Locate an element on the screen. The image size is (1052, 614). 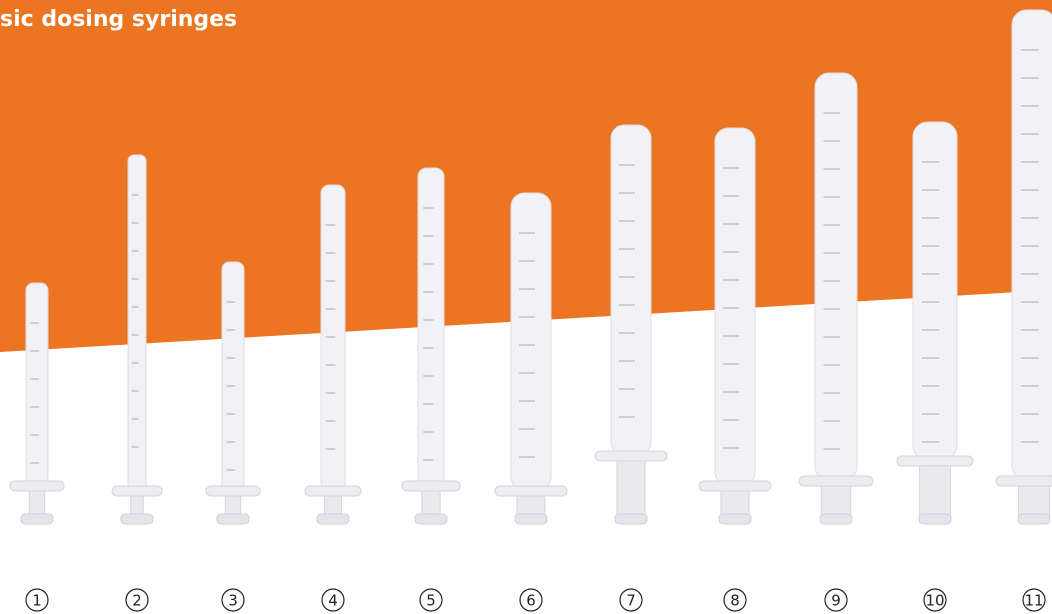
item-number: 5 is located at coordinates (431, 601).